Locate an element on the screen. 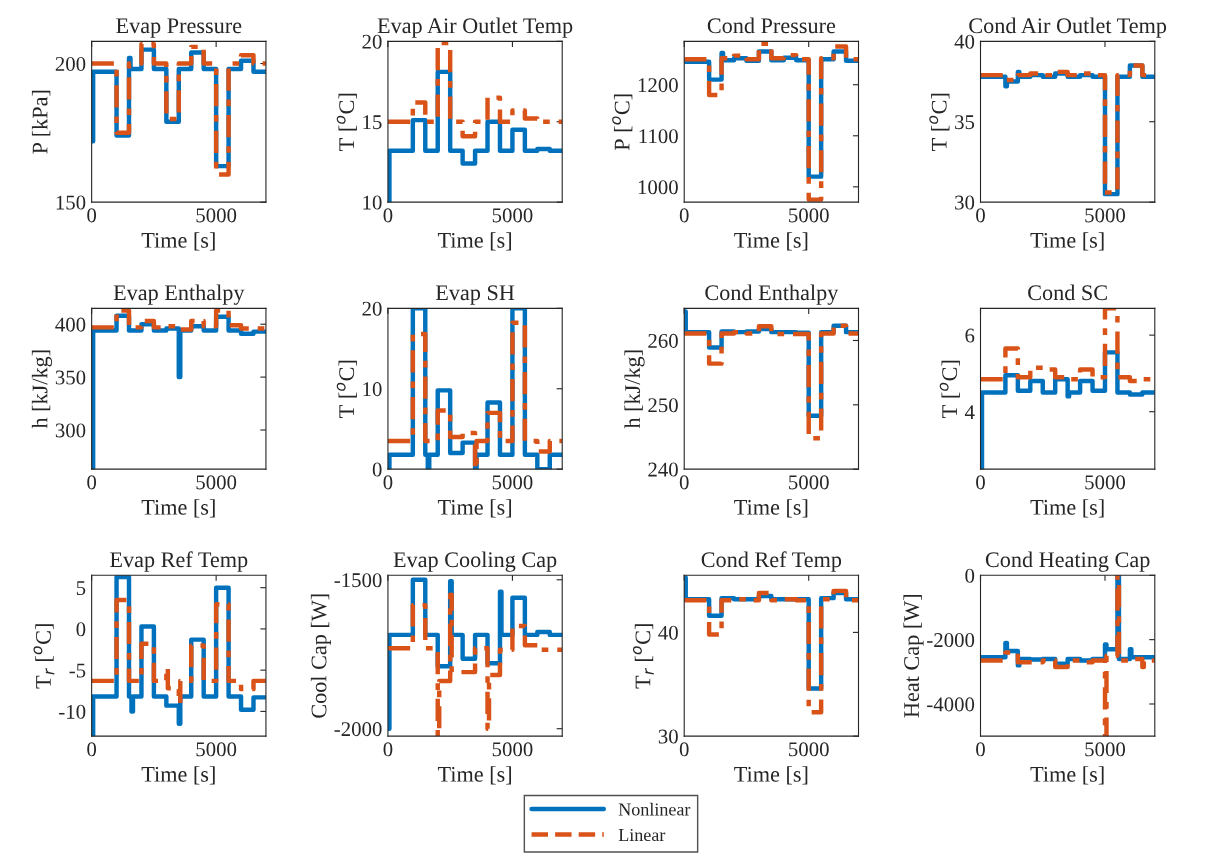 This screenshot has width=1222, height=861. y-axis-title: P [kPa] is located at coordinates (41, 122).